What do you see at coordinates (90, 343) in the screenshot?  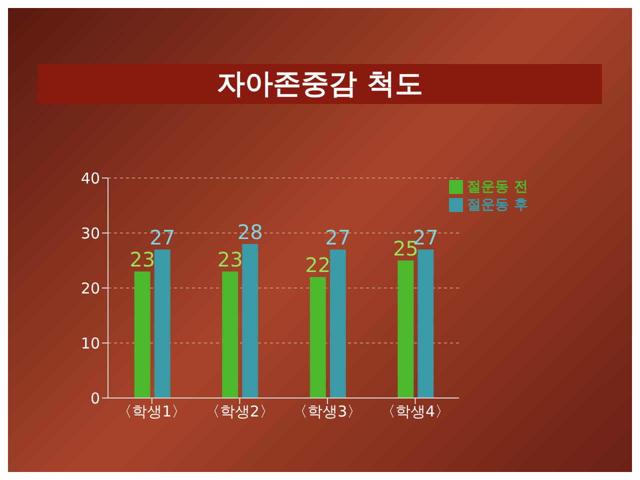 I see `y-tick-label: 10` at bounding box center [90, 343].